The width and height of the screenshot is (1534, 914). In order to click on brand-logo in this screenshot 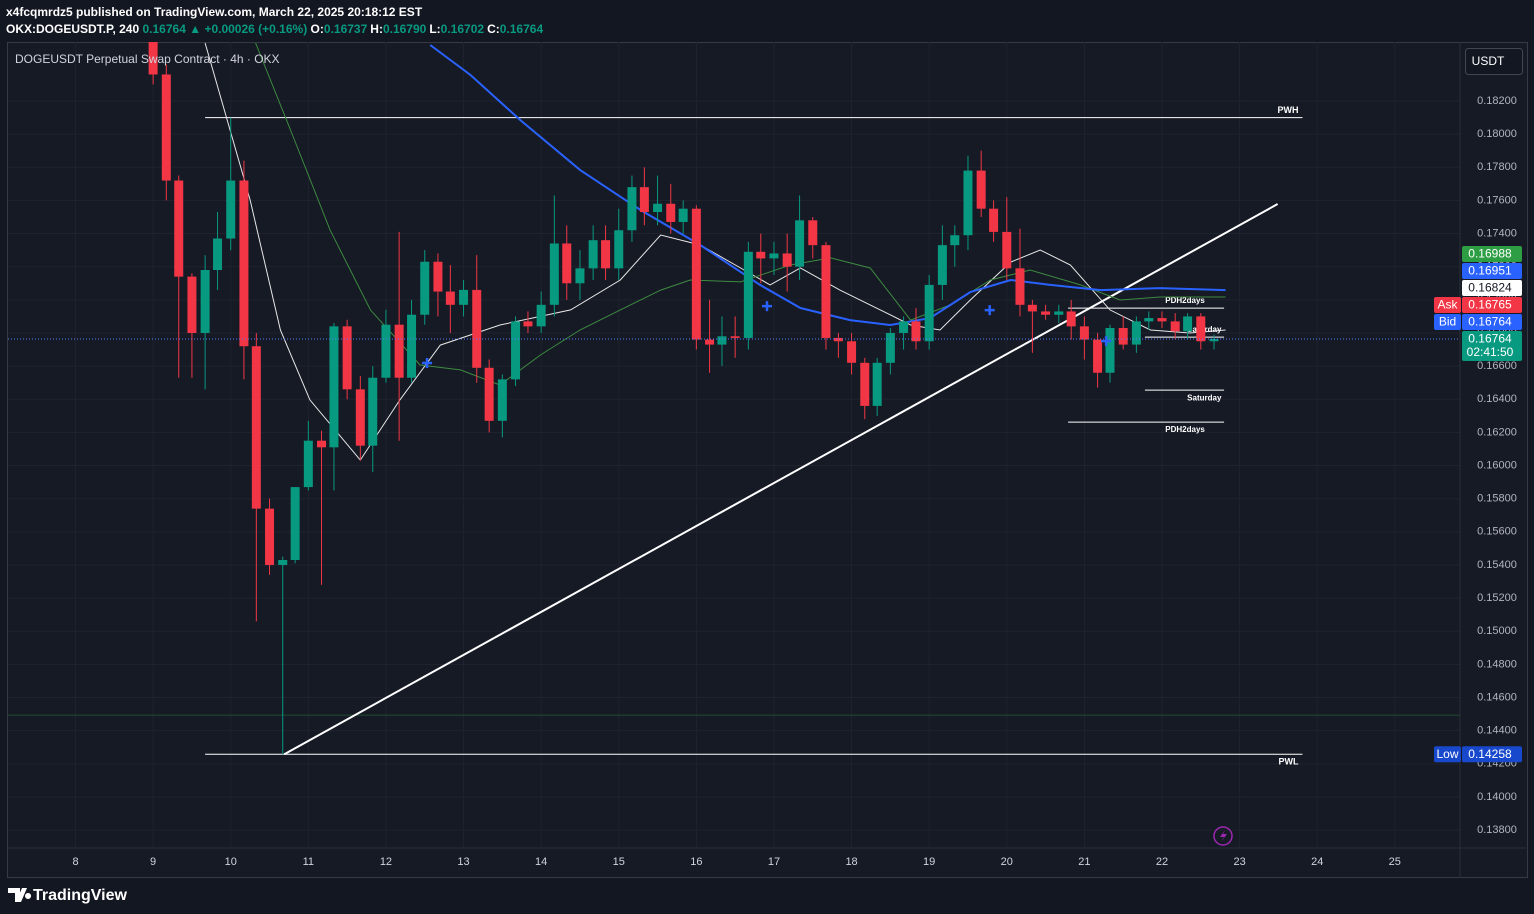, I will do `click(20, 895)`.